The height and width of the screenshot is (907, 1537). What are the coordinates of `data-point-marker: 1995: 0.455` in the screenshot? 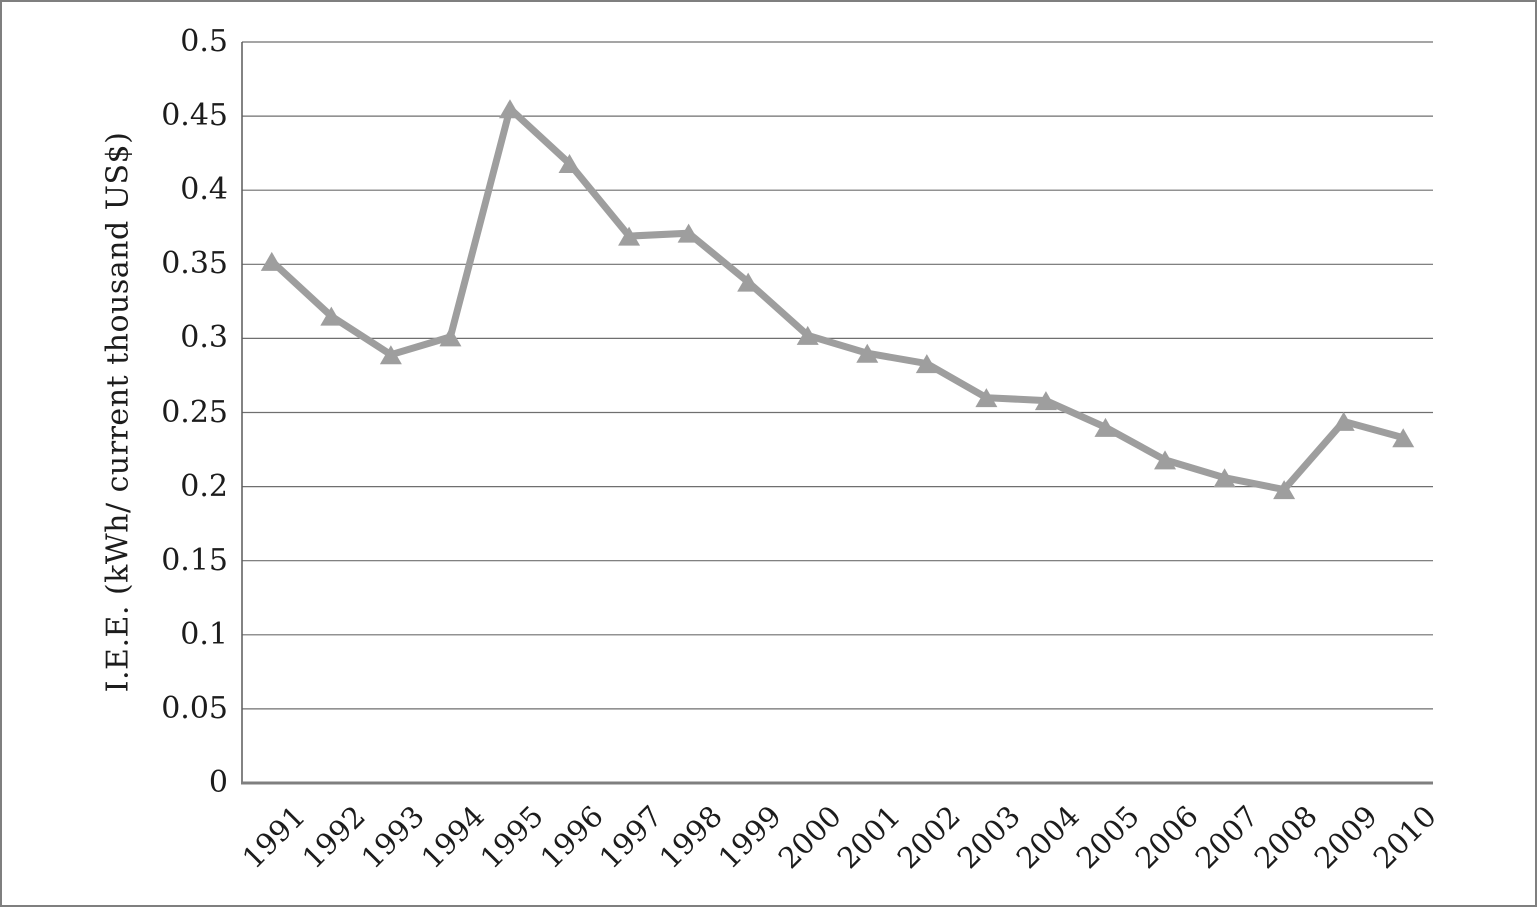 It's located at (509, 109).